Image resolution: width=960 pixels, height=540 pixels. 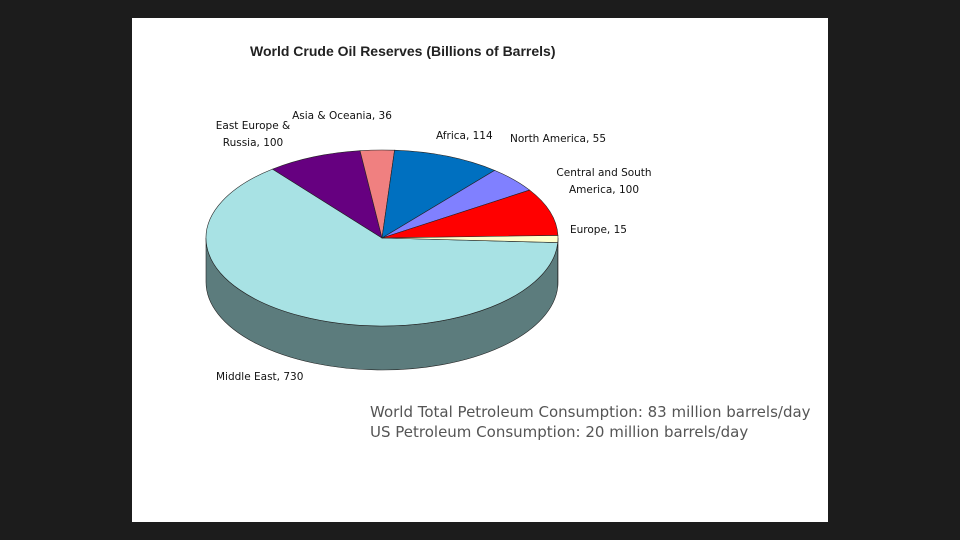 What do you see at coordinates (342, 116) in the screenshot?
I see `data-label: Asia & Oceania, 36` at bounding box center [342, 116].